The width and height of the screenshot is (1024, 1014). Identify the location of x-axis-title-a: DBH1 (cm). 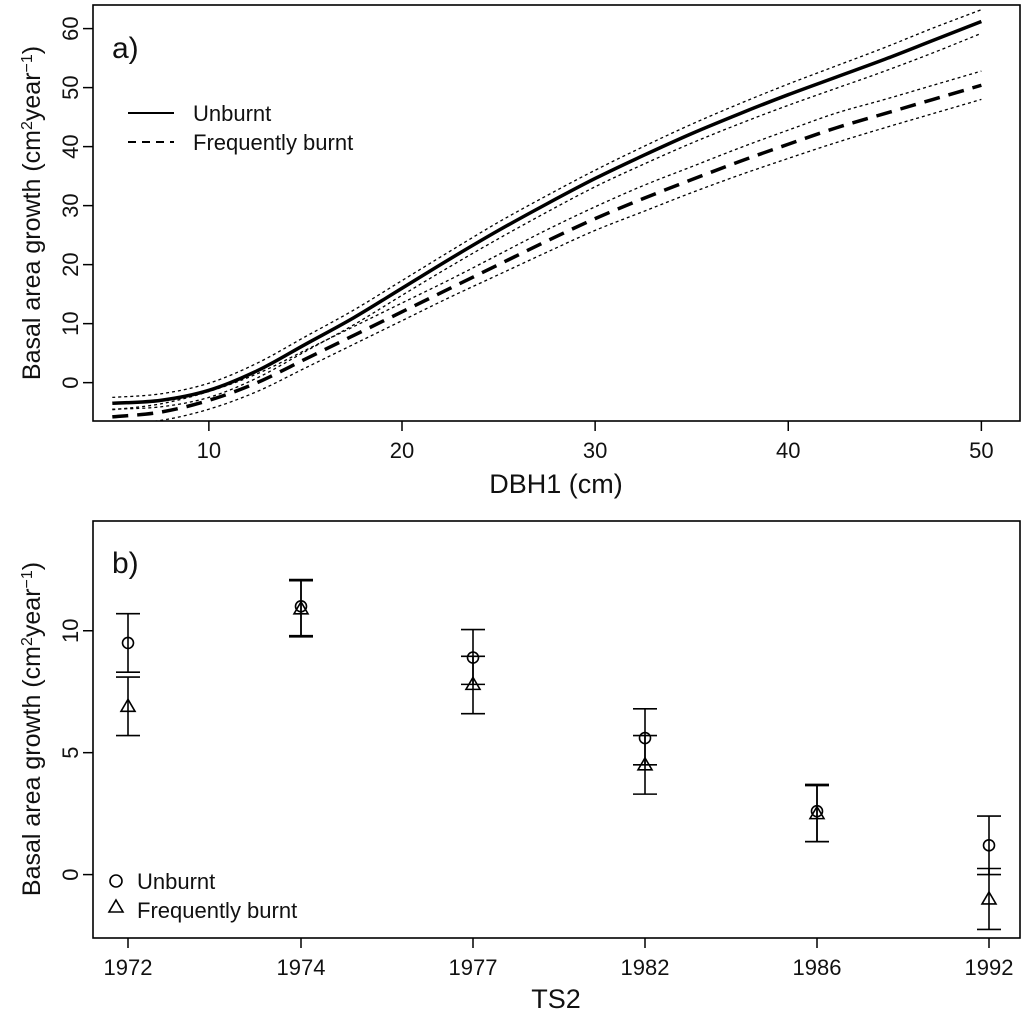
(556, 484).